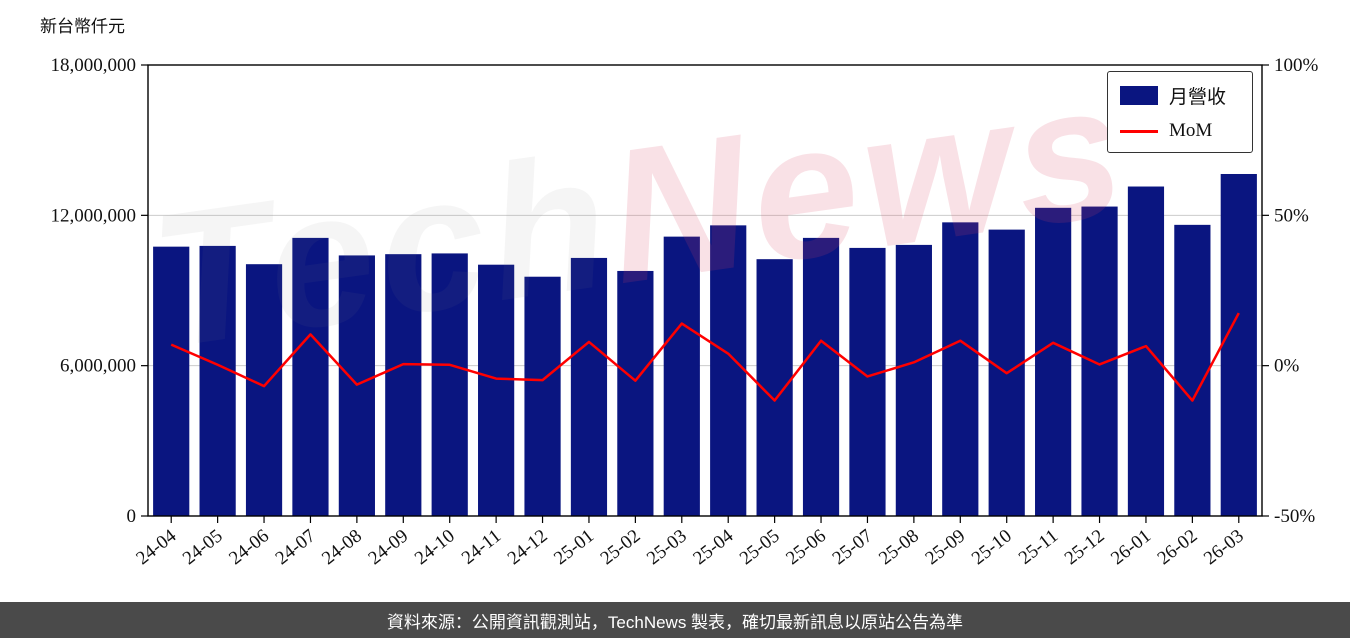 Image resolution: width=1350 pixels, height=638 pixels. I want to click on legend-row-revenue: 月營收, so click(1180, 95).